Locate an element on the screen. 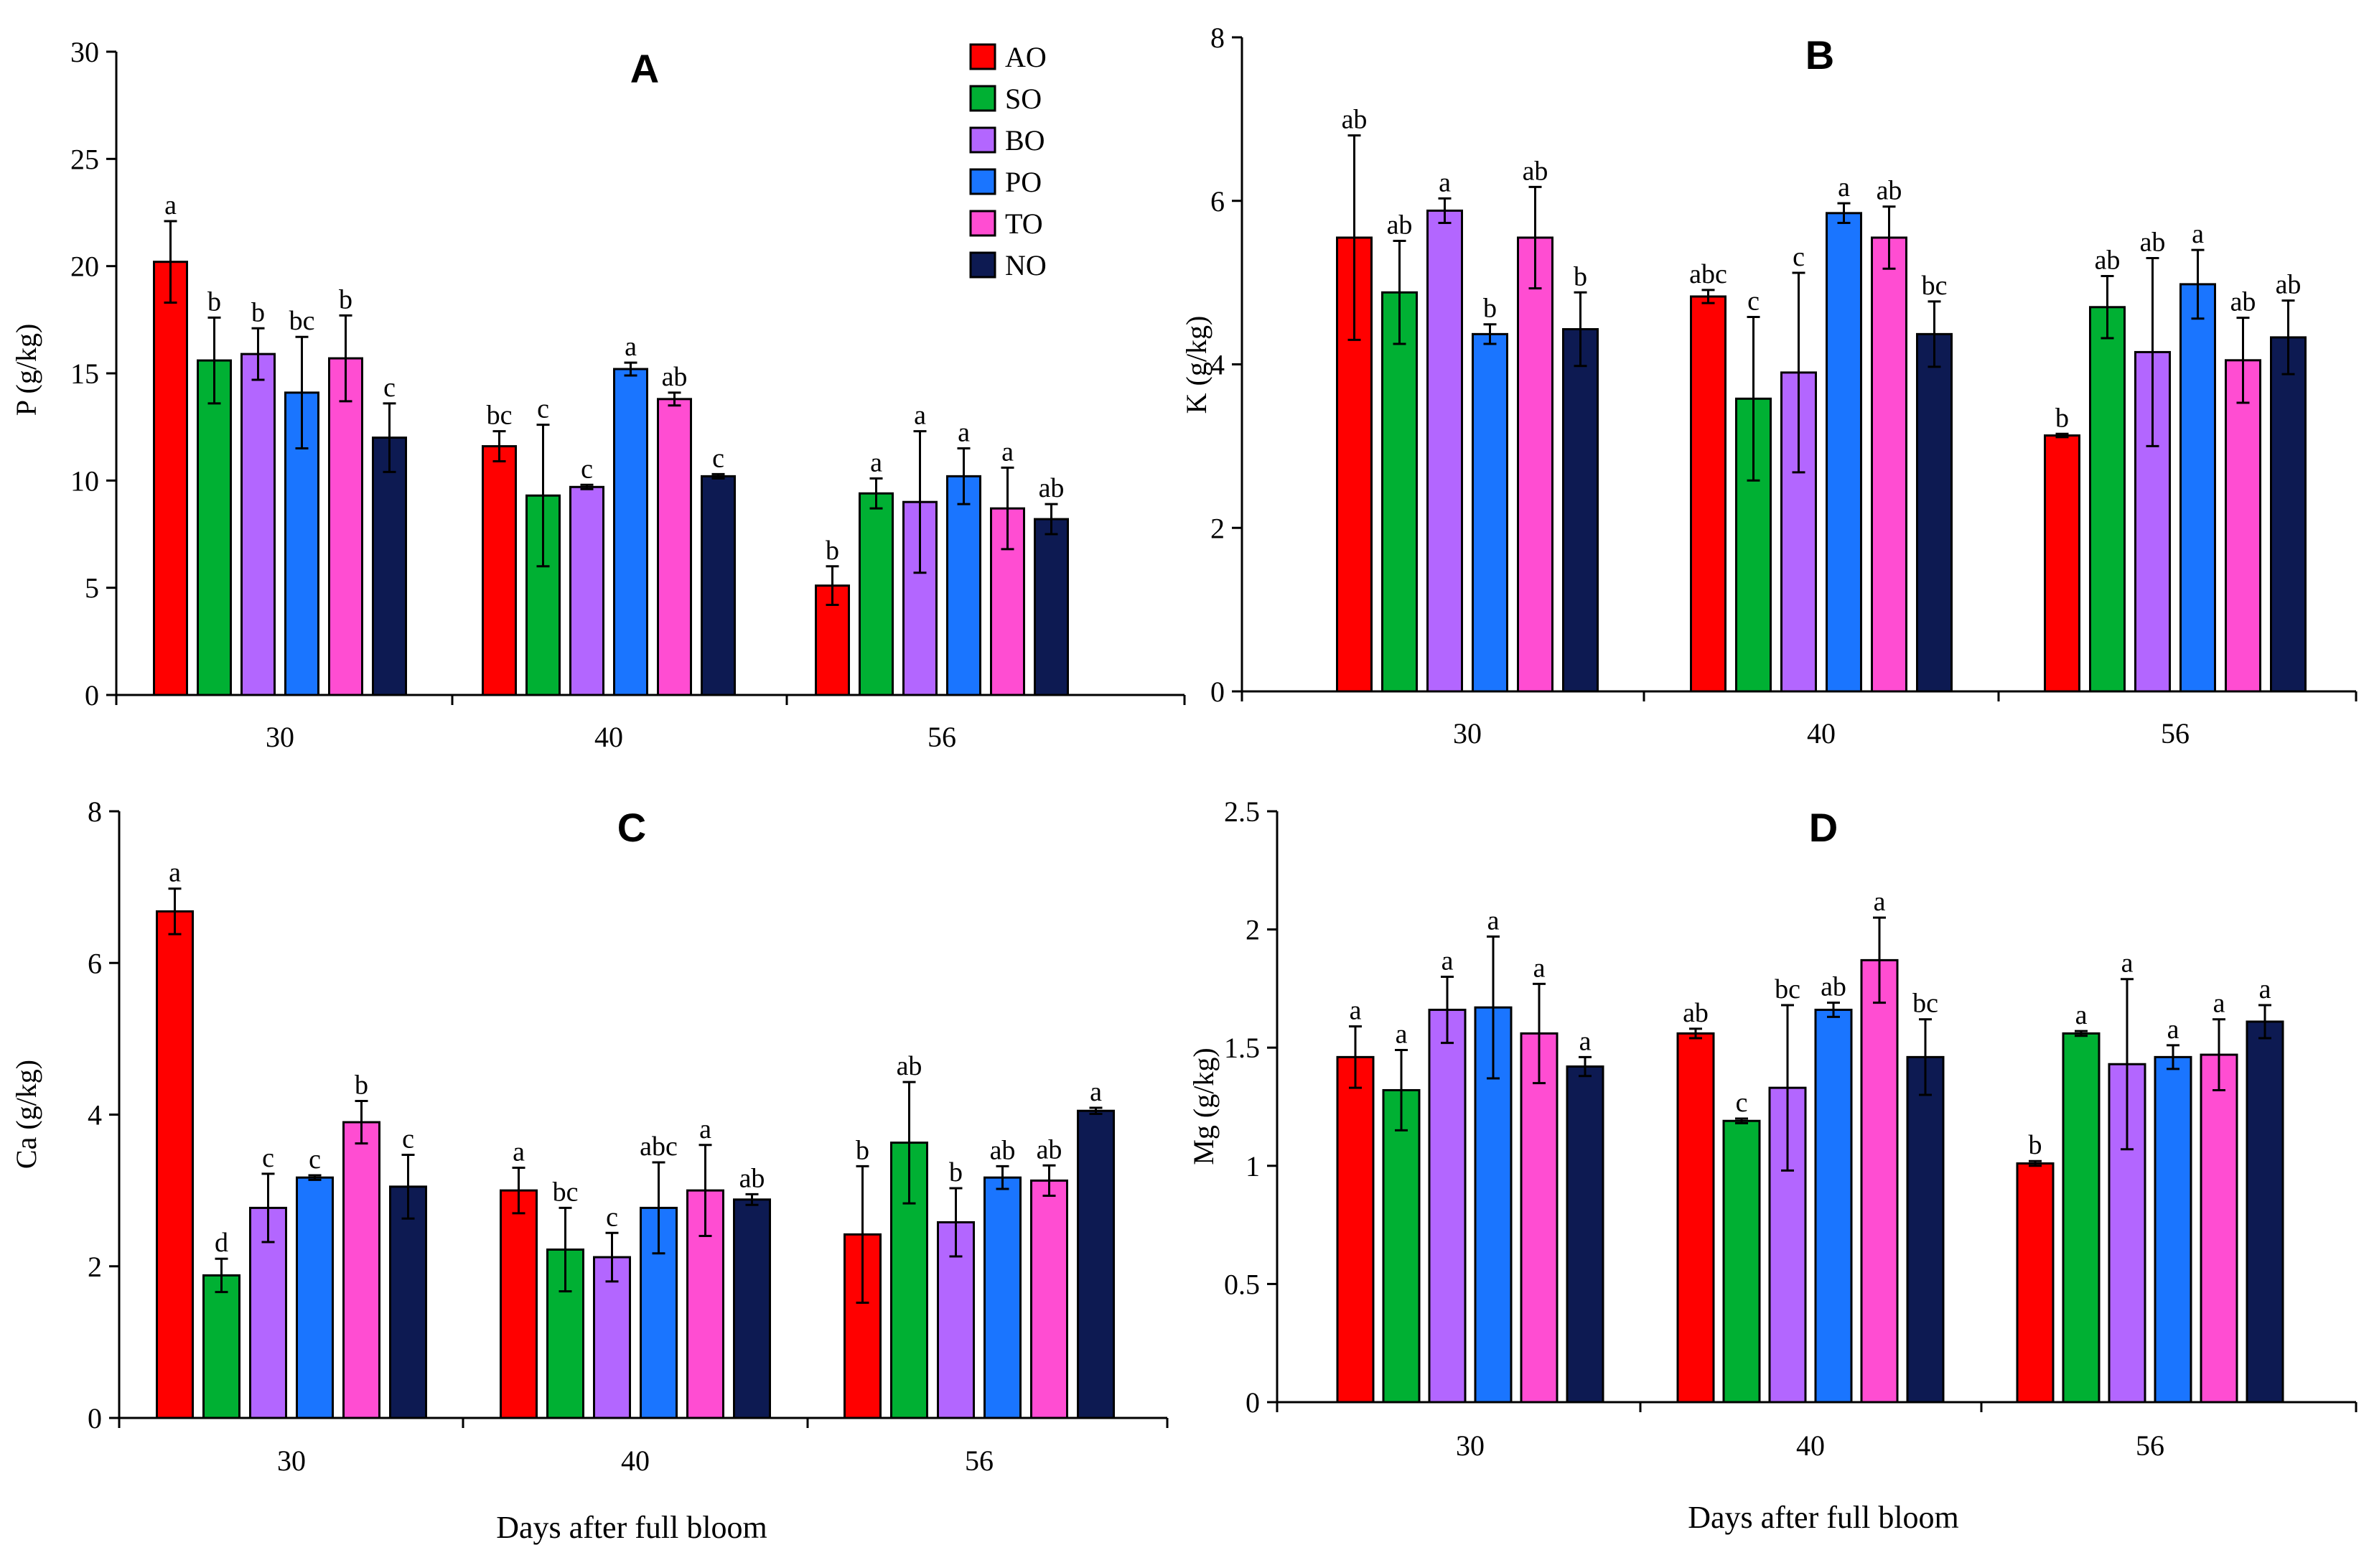  legend-swatch-so is located at coordinates (982, 98).